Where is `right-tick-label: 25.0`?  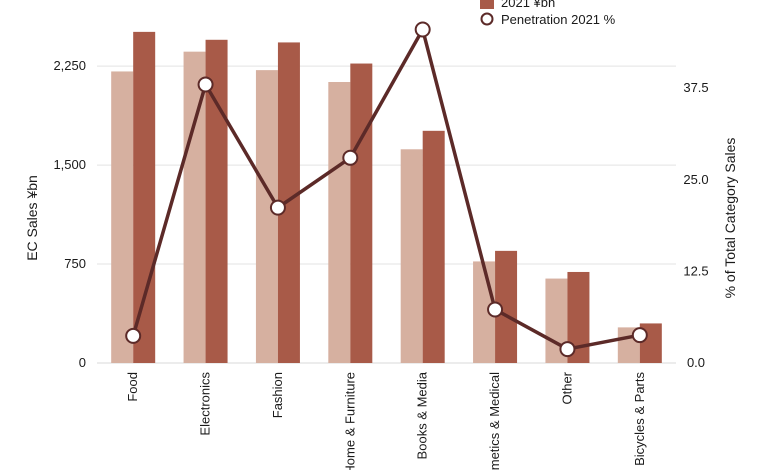
right-tick-label: 25.0 is located at coordinates (695, 179).